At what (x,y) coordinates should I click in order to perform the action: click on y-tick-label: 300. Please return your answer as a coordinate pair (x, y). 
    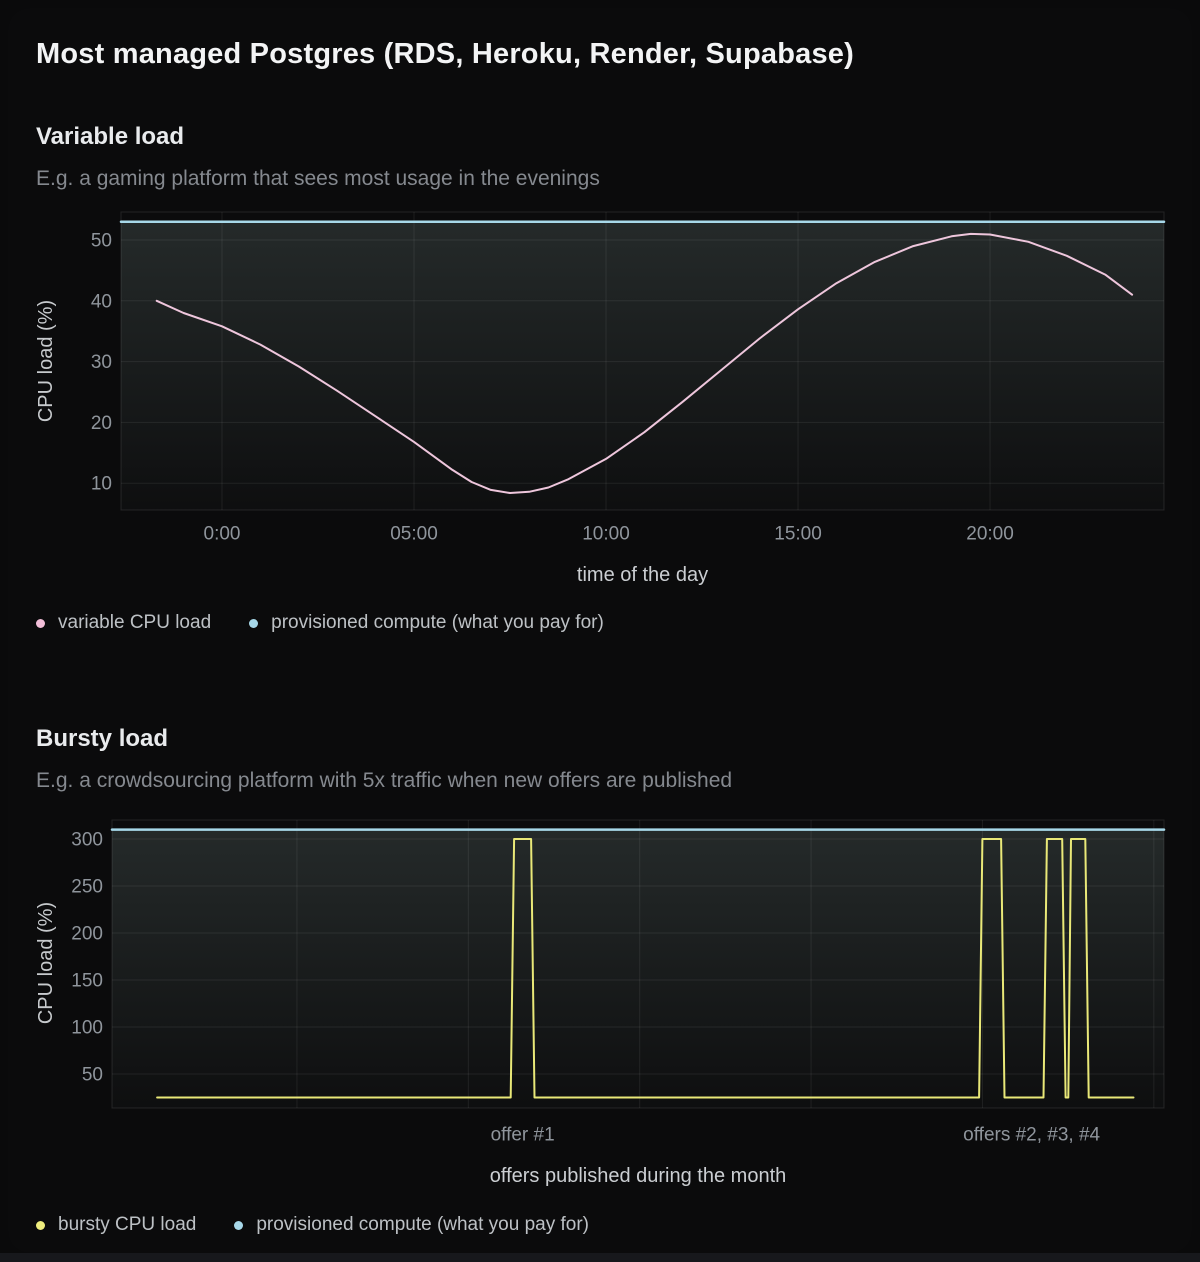
    Looking at the image, I should click on (87, 839).